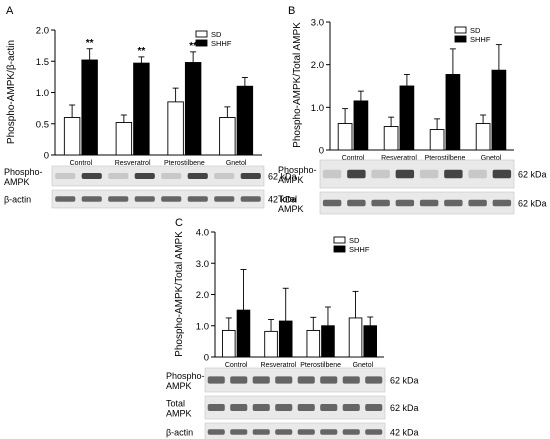  Describe the element at coordinates (141, 51) in the screenshot. I see `significance-marker: **` at that location.